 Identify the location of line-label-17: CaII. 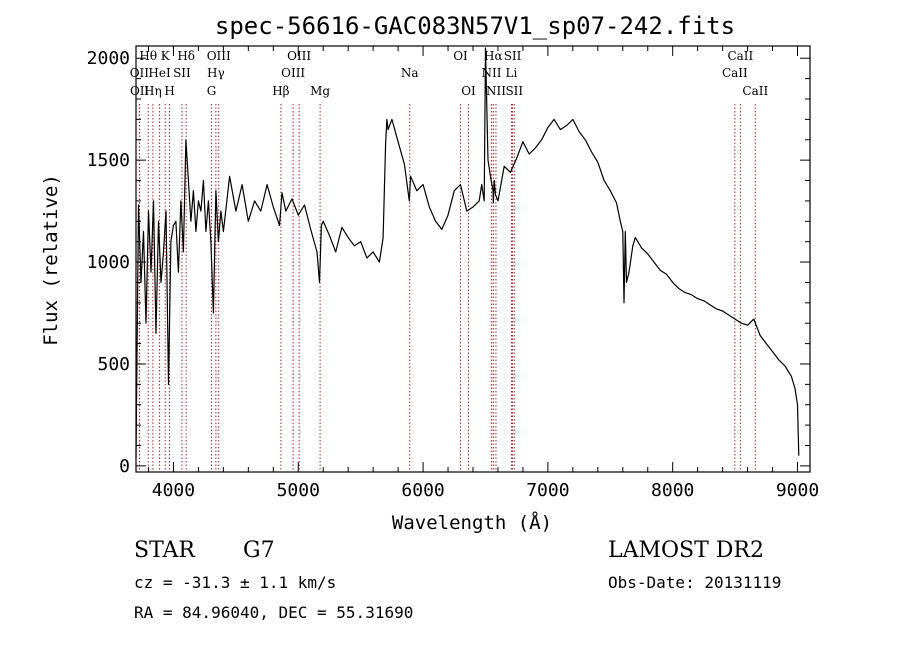
(735, 73).